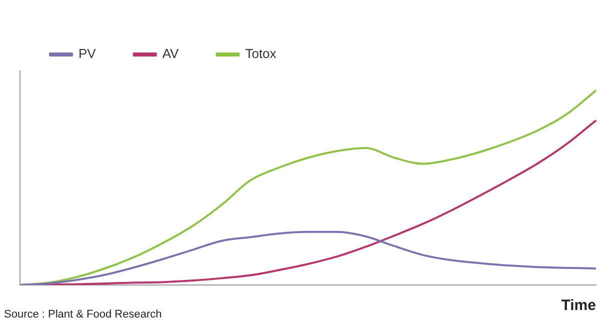 Image resolution: width=600 pixels, height=323 pixels. What do you see at coordinates (261, 54) in the screenshot?
I see `legend-label: Totox` at bounding box center [261, 54].